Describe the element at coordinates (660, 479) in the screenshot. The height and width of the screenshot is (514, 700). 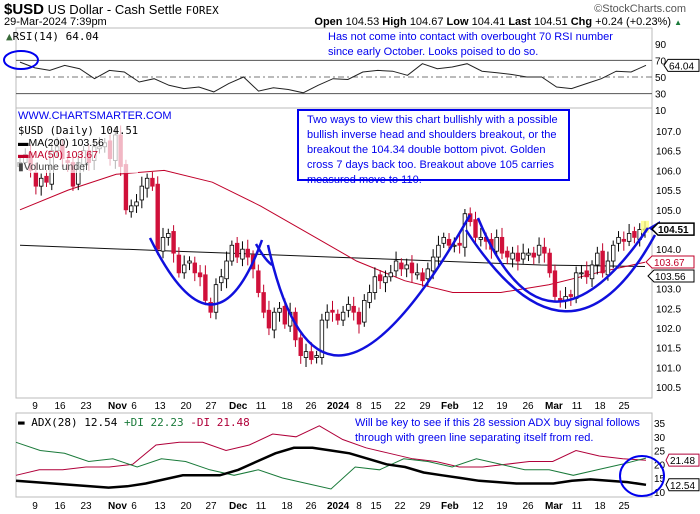
I see `adx-tick-label: 15` at that location.